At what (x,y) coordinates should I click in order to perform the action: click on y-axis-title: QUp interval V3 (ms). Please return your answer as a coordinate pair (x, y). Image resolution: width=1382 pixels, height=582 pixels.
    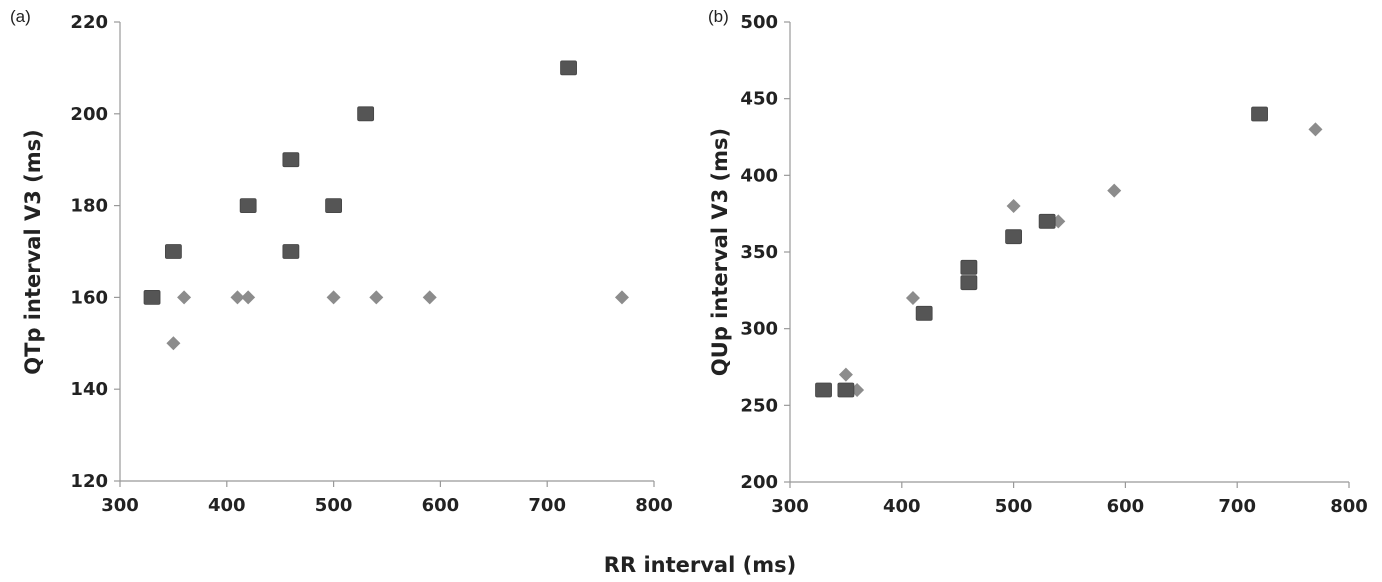
    Looking at the image, I should click on (720, 252).